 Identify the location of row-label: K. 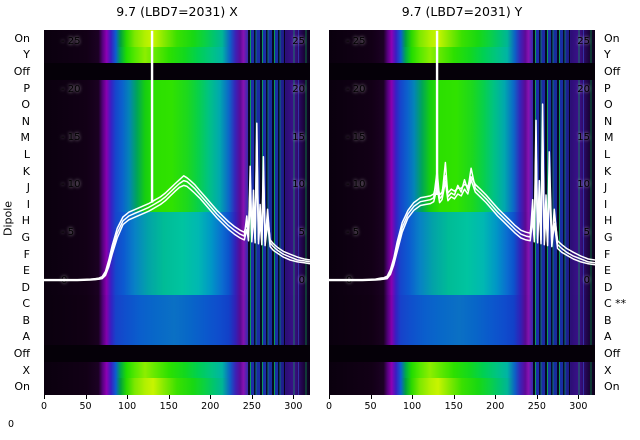
(608, 171).